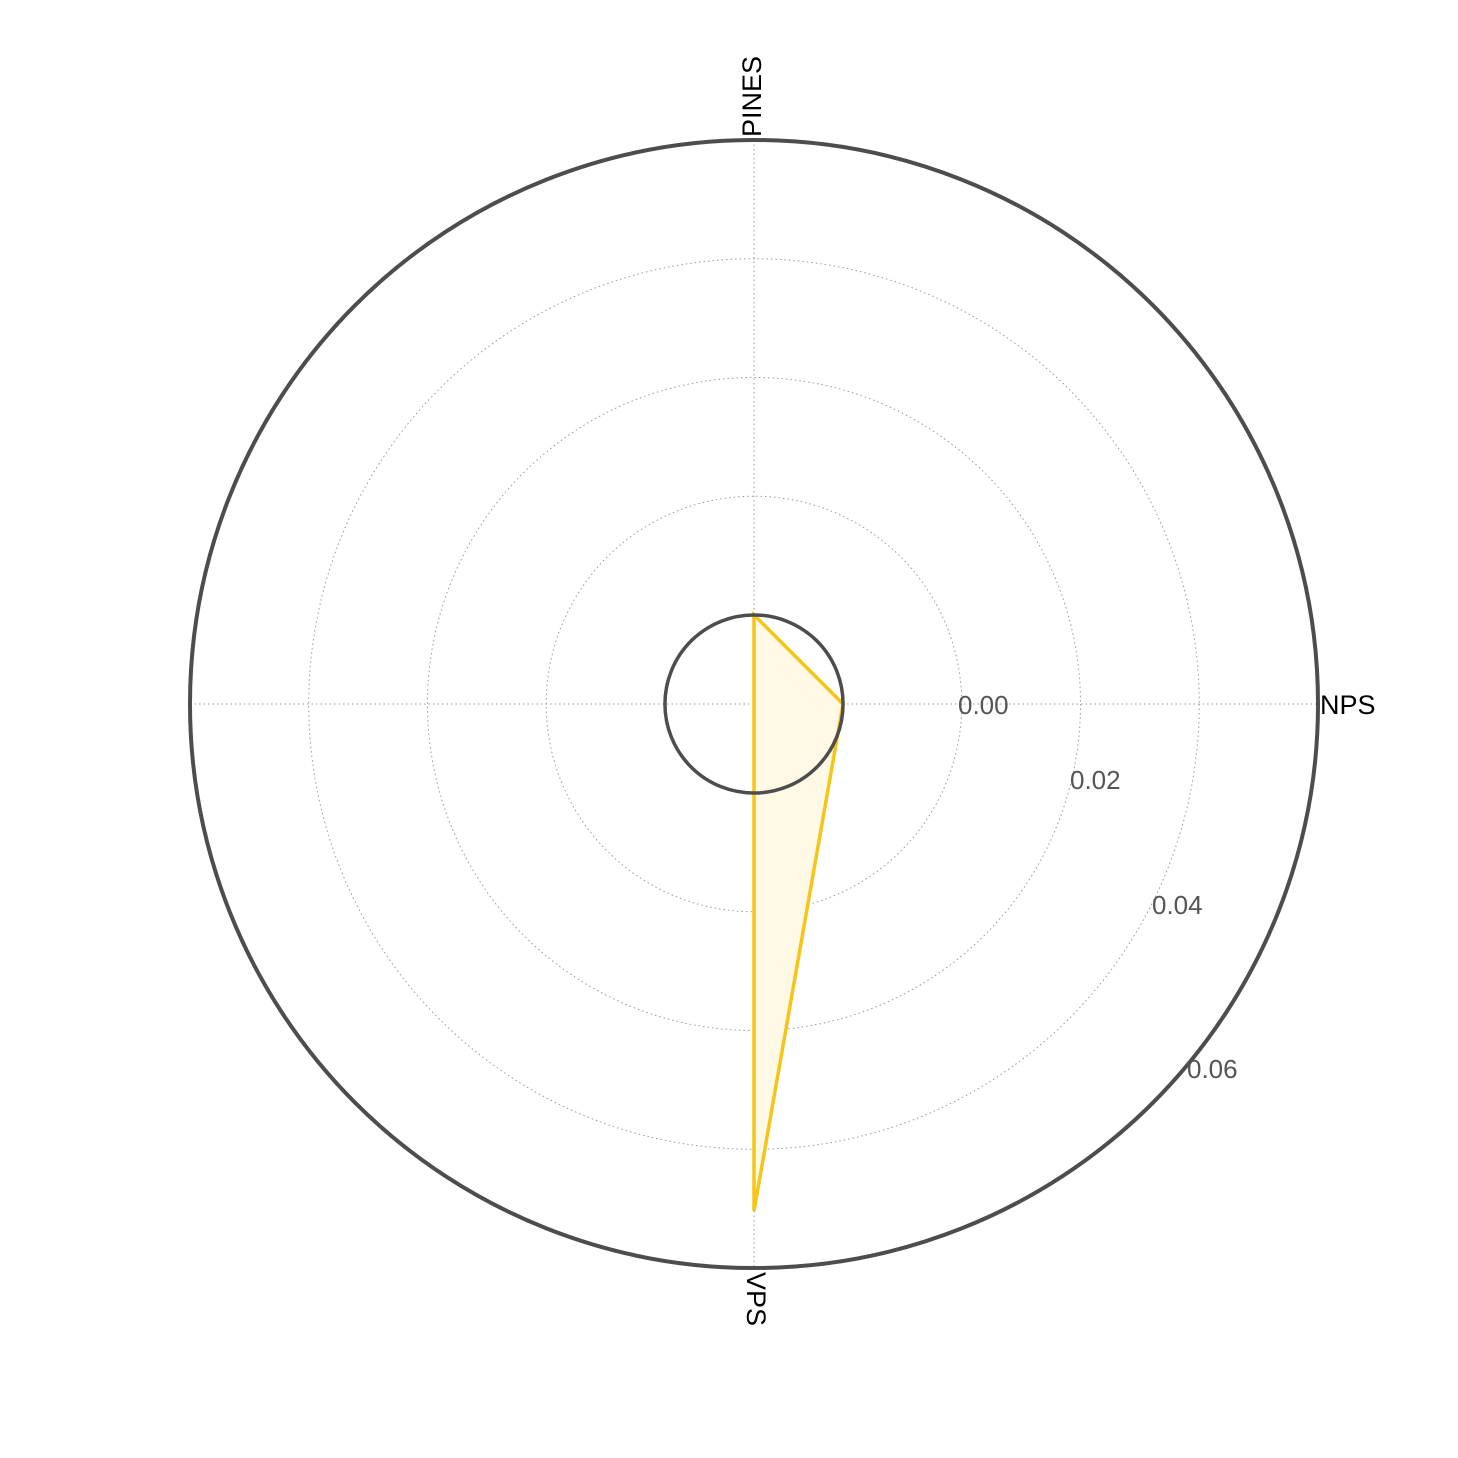 Image resolution: width=1458 pixels, height=1458 pixels. Describe the element at coordinates (1212, 1069) in the screenshot. I see `tick-label-3: 0.06` at that location.